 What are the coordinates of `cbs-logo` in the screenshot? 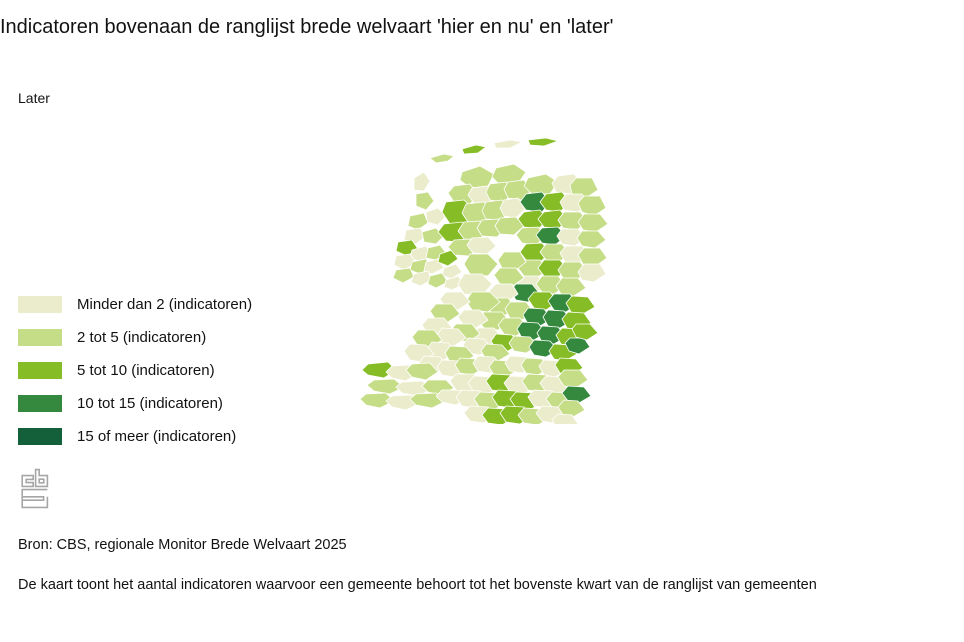 It's located at (37, 490).